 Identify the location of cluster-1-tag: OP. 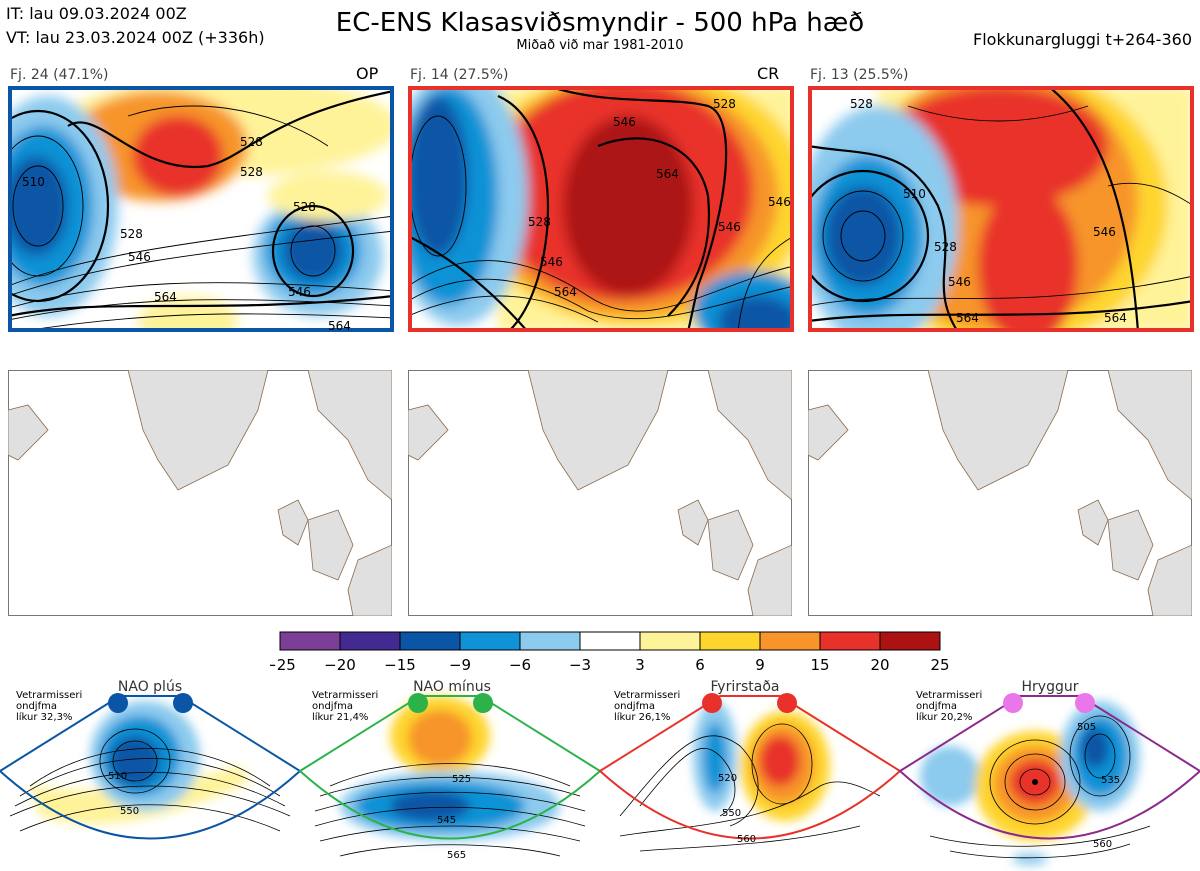
(367, 73).